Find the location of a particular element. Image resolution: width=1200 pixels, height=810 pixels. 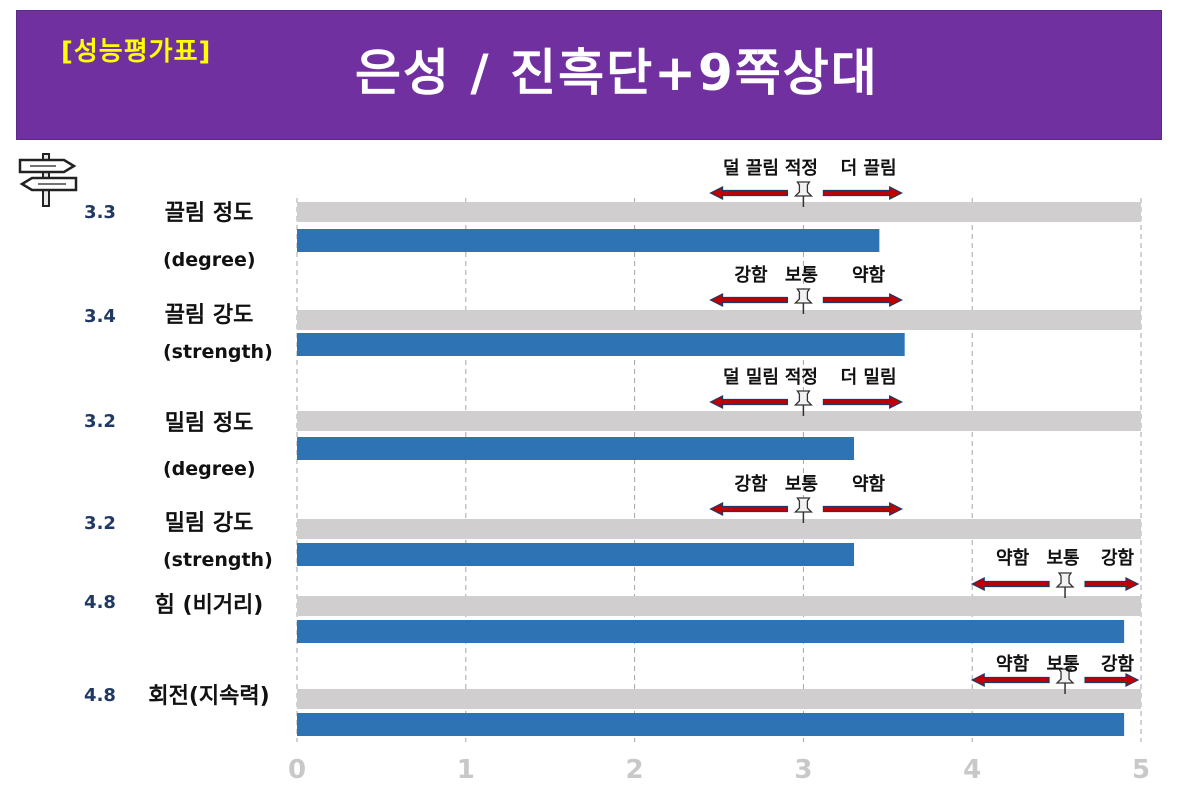

x-tick-label: 2 is located at coordinates (635, 770).